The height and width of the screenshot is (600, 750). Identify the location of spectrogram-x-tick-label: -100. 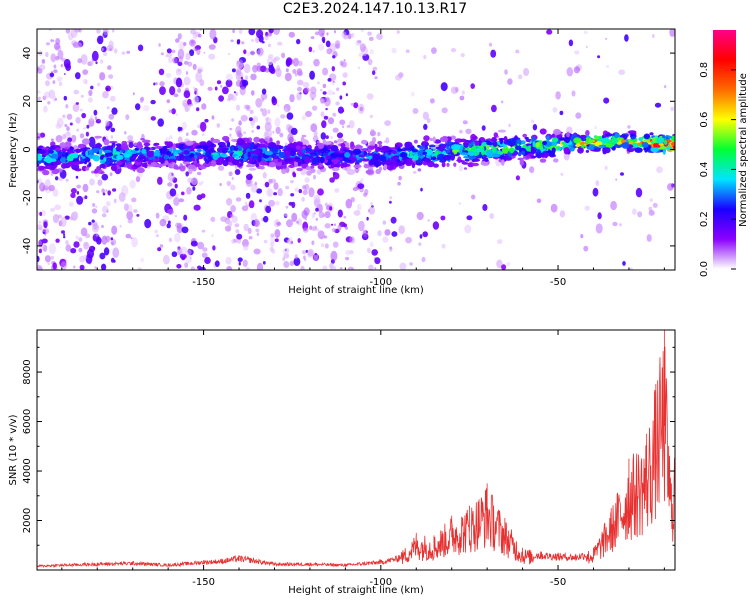
(380, 282).